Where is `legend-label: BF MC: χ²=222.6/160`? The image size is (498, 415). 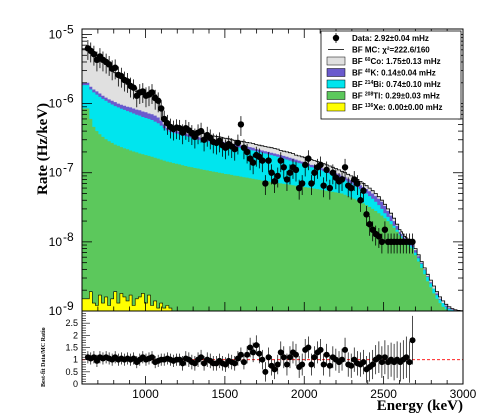 legend-label: BF MC: χ²=222.6/160 is located at coordinates (391, 50).